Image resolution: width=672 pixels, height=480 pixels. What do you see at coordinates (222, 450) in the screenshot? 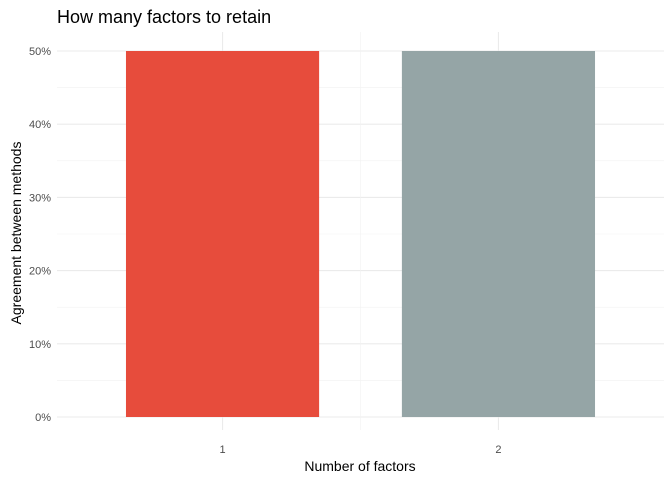
I see `x-tick-label: 1` at bounding box center [222, 450].